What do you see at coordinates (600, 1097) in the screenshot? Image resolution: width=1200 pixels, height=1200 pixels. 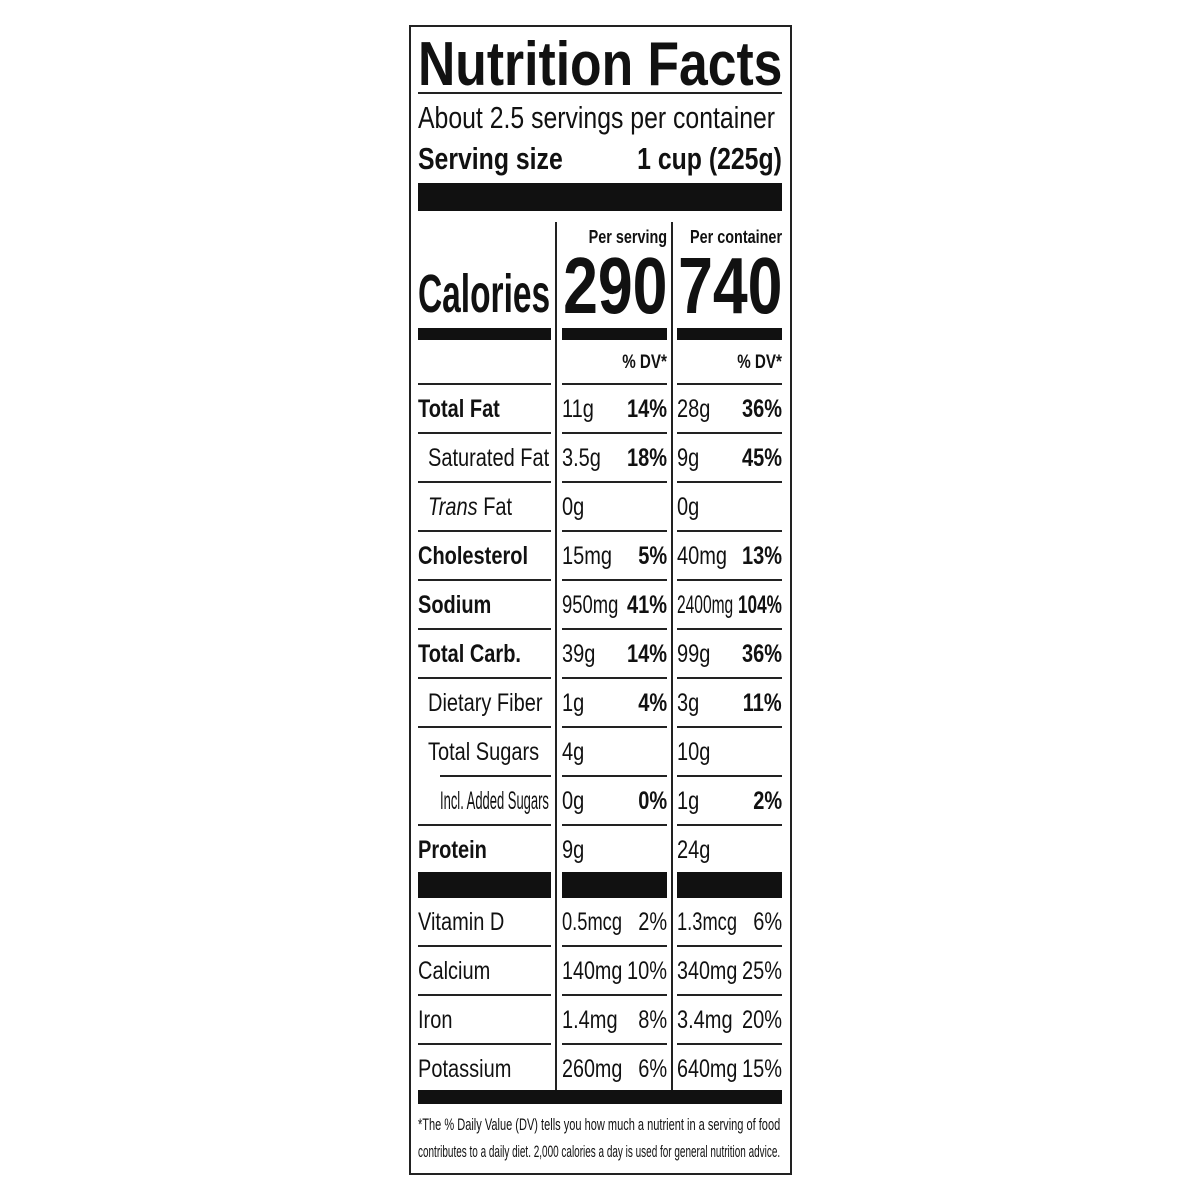 I see `bottom-bar` at bounding box center [600, 1097].